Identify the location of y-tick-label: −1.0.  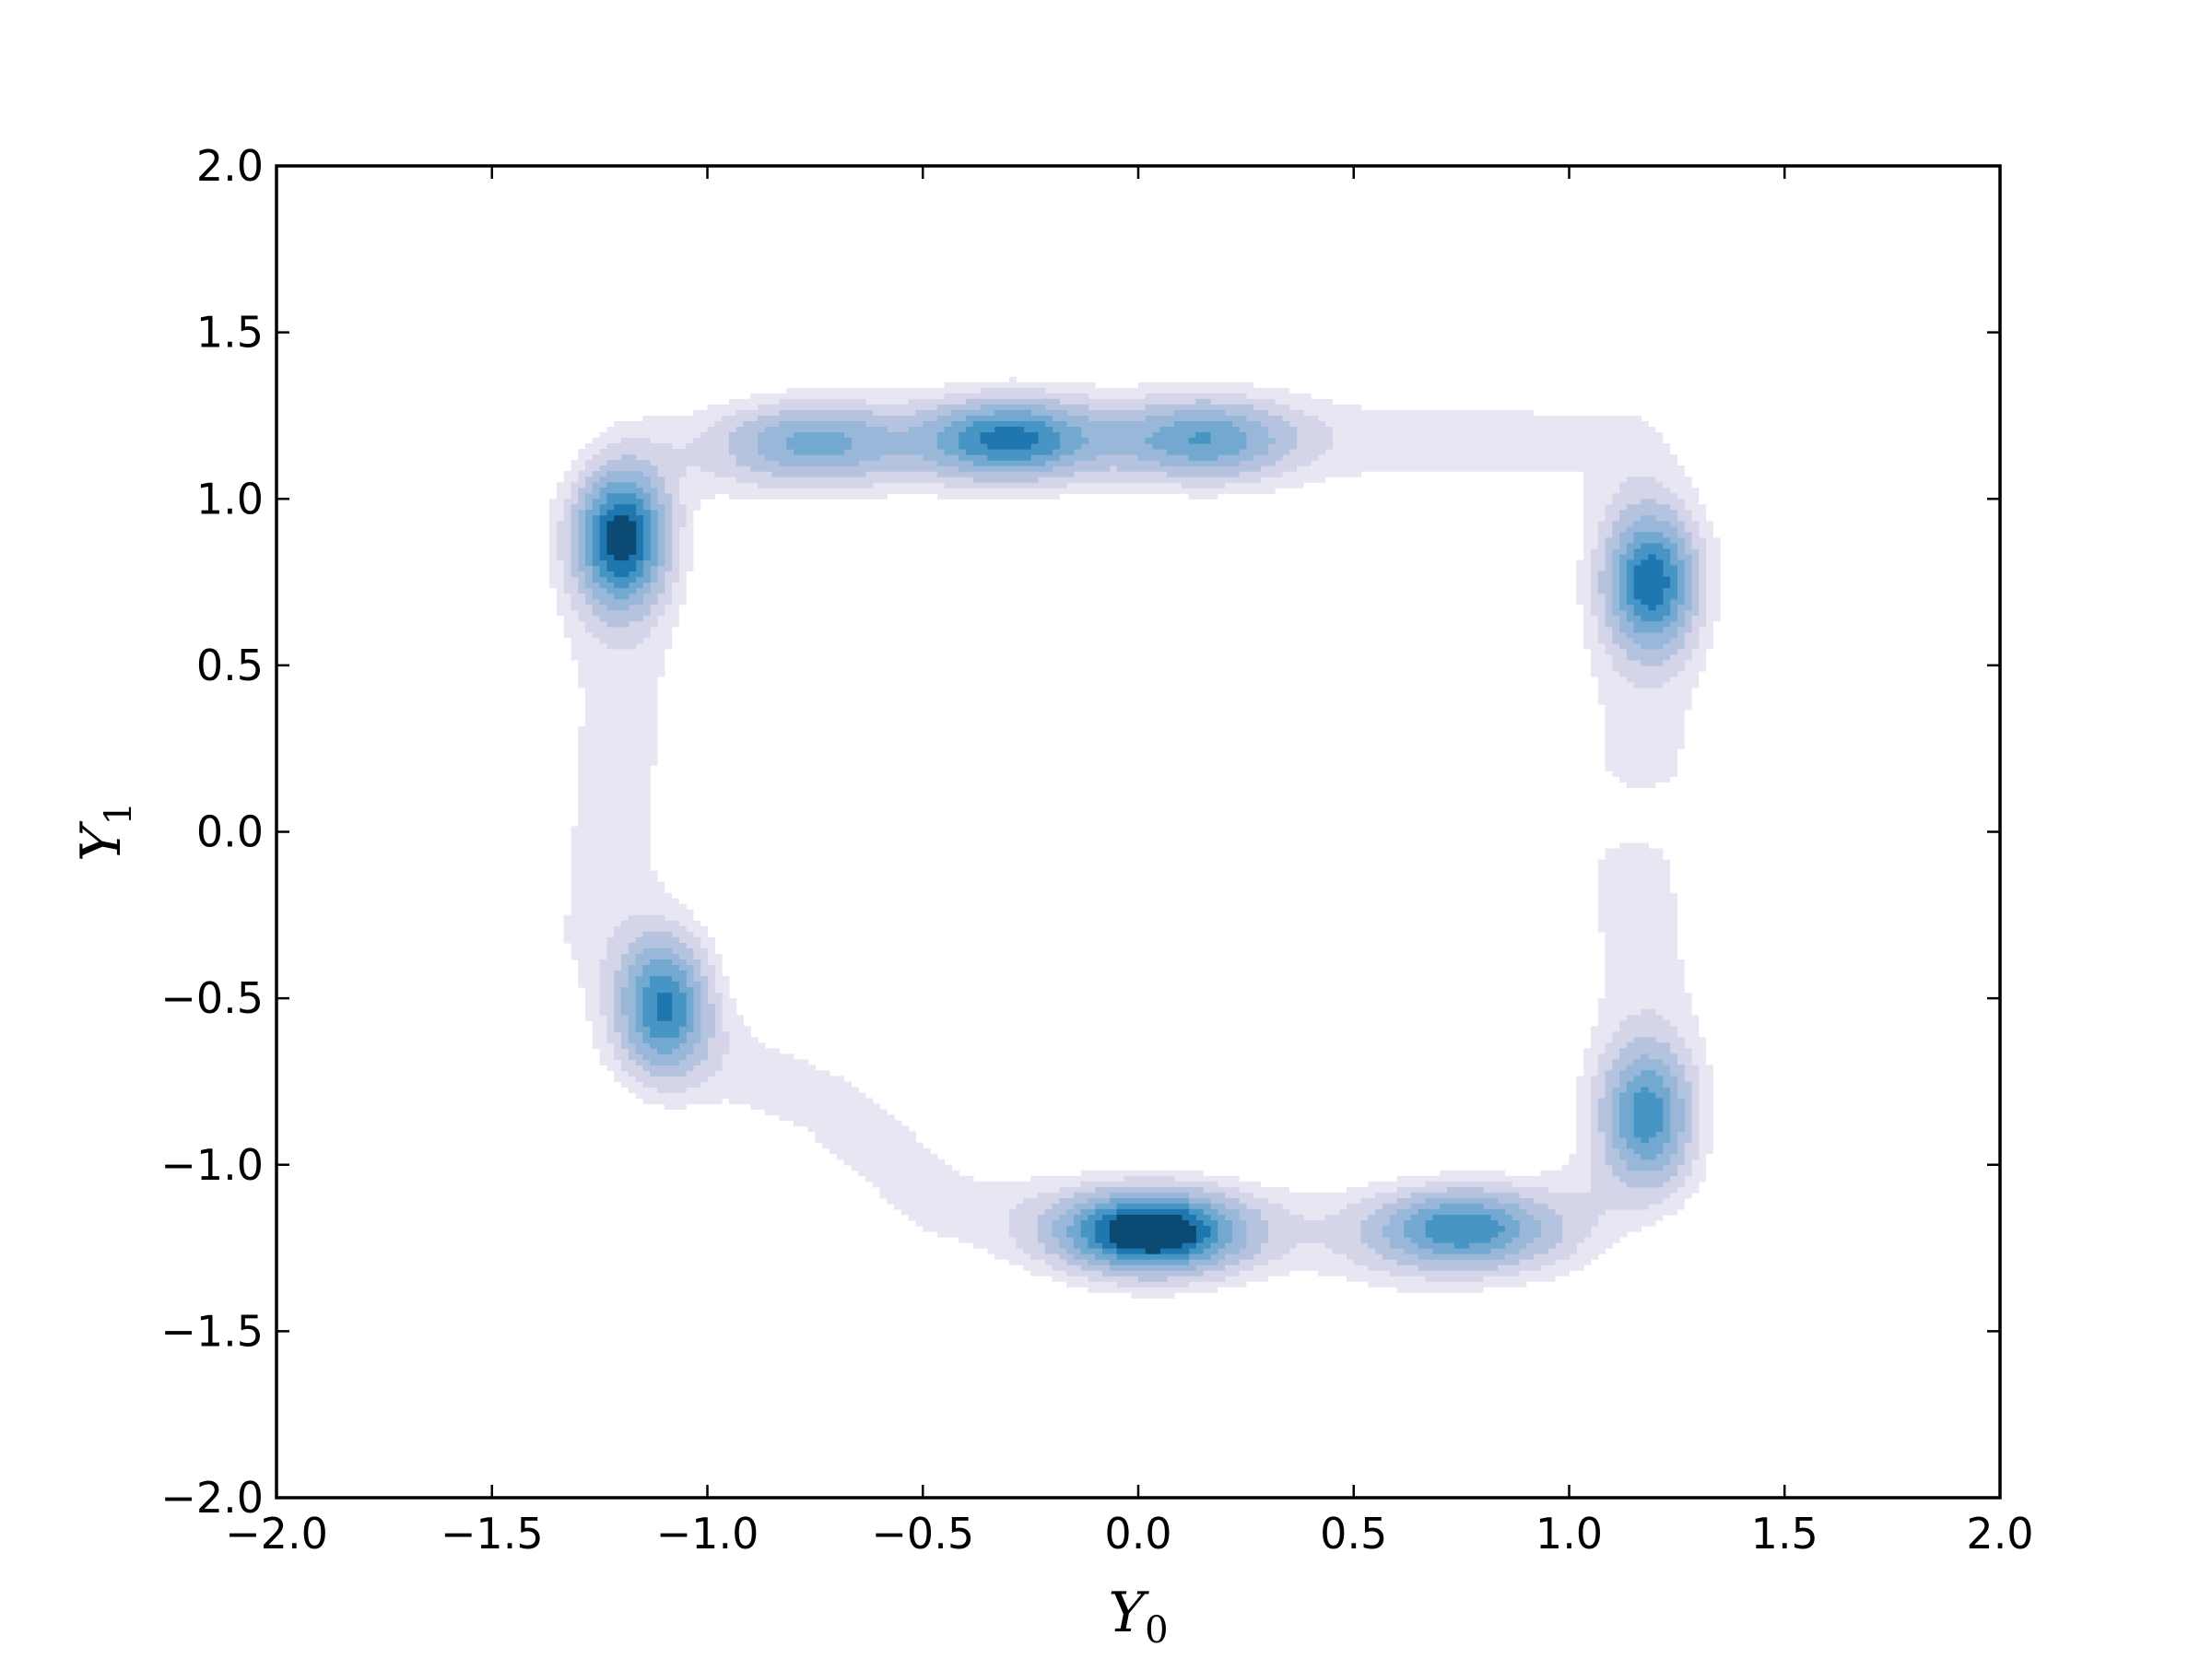
(212, 1165).